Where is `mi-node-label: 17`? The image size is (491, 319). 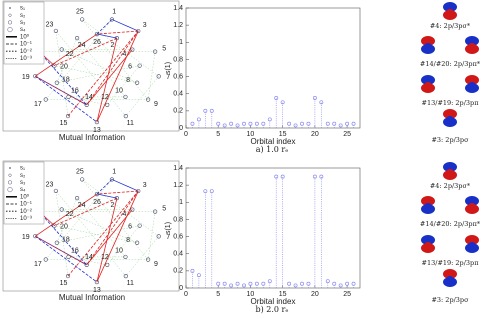 mi-node-label: 17 is located at coordinates (38, 104).